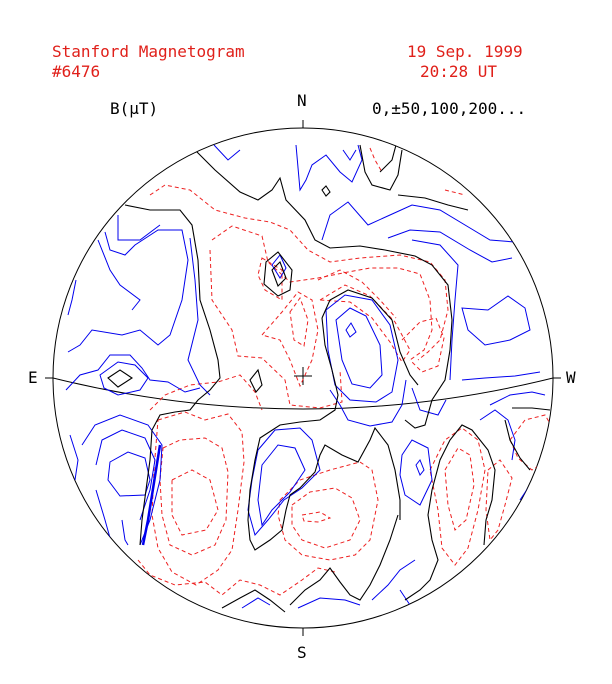 The height and width of the screenshot is (684, 612). I want to click on observation-time: 20:28 UT, so click(459, 71).